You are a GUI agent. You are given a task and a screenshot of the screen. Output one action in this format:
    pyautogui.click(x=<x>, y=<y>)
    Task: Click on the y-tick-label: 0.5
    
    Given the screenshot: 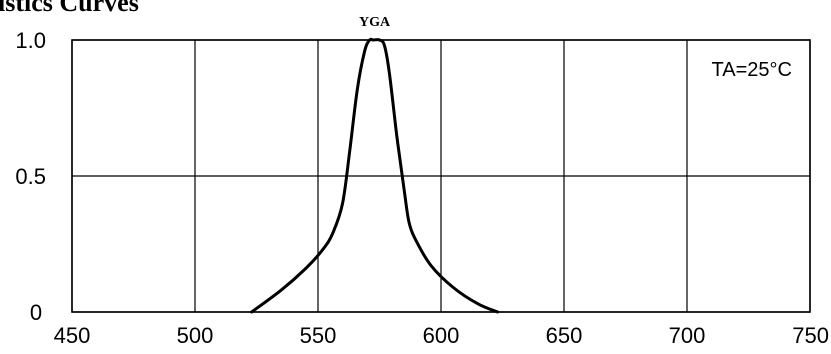 What is the action you would take?
    pyautogui.click(x=30, y=176)
    